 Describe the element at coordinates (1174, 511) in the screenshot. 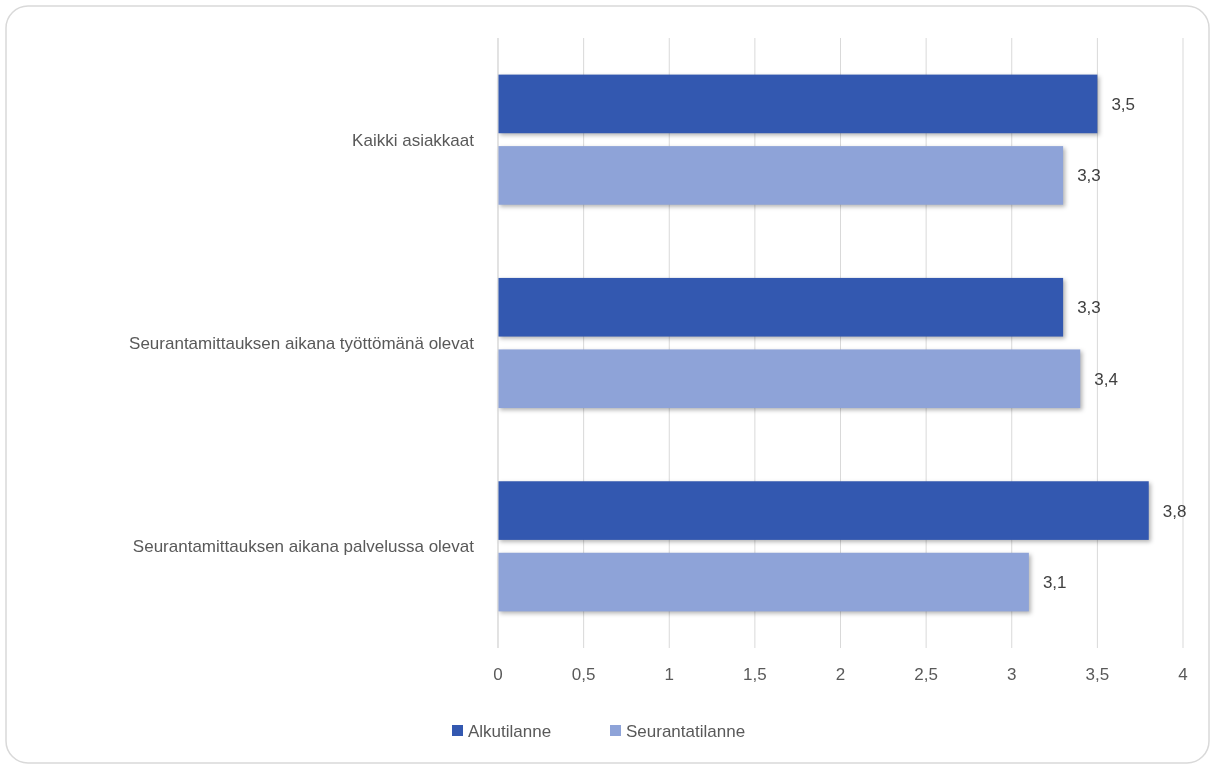

I see `data-label: 3,8` at that location.